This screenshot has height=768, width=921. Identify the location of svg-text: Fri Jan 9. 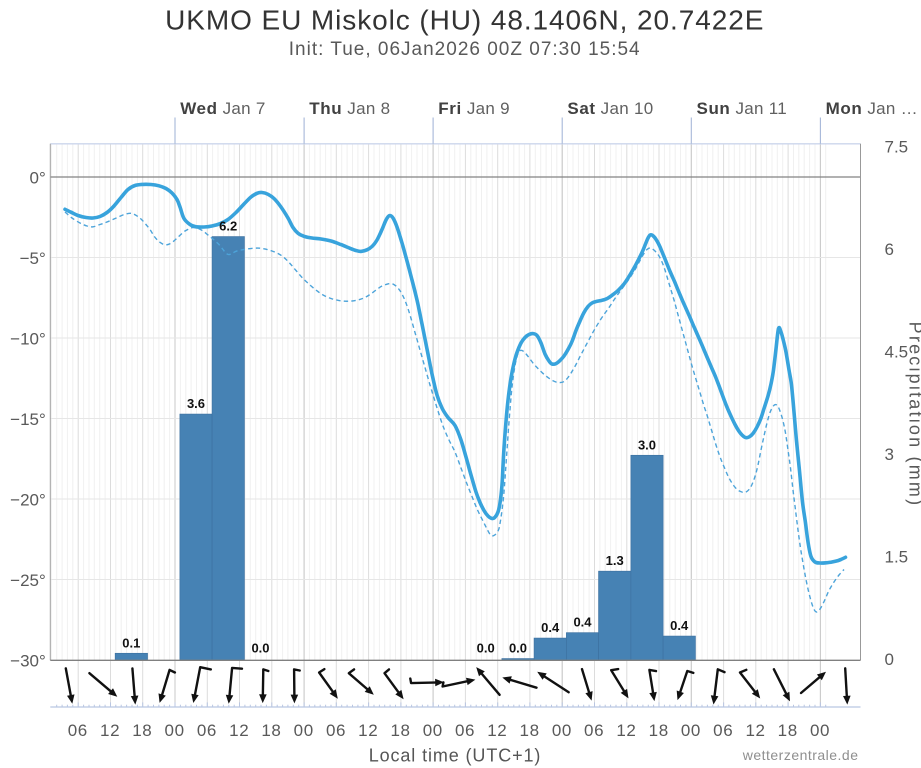
(474, 108).